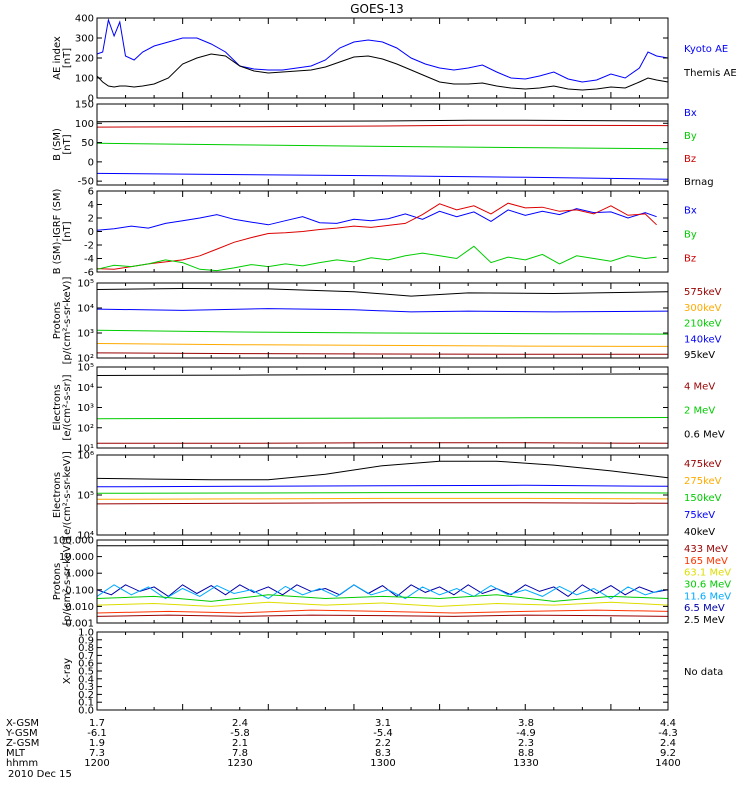  What do you see at coordinates (703, 292) in the screenshot?
I see `legend-575kev: 575keV` at bounding box center [703, 292].